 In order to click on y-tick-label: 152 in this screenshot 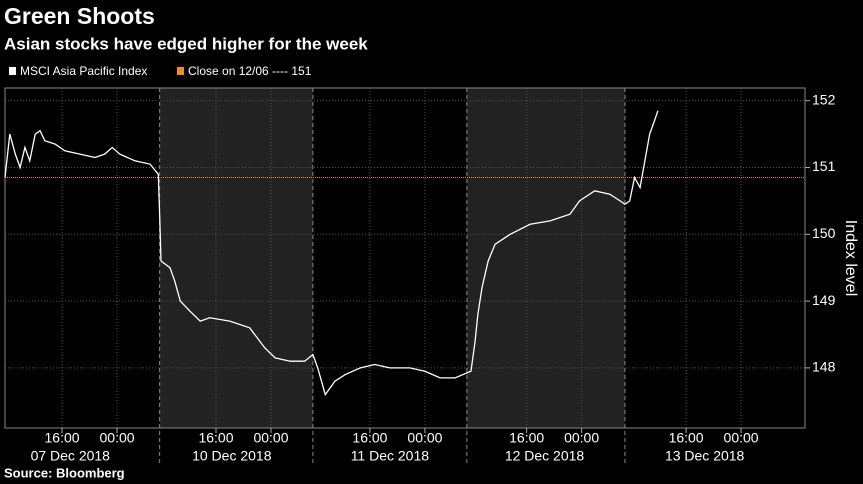, I will do `click(824, 99)`.